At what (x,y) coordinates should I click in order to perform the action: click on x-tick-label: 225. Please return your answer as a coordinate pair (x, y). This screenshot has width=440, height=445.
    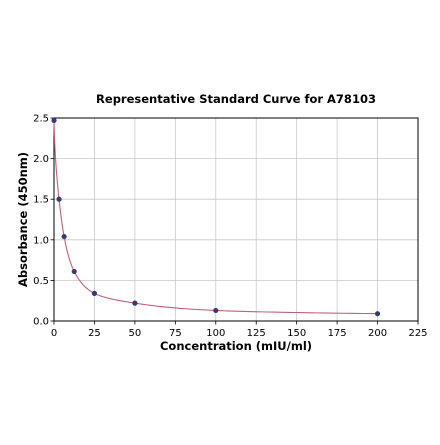
    Looking at the image, I should click on (417, 333).